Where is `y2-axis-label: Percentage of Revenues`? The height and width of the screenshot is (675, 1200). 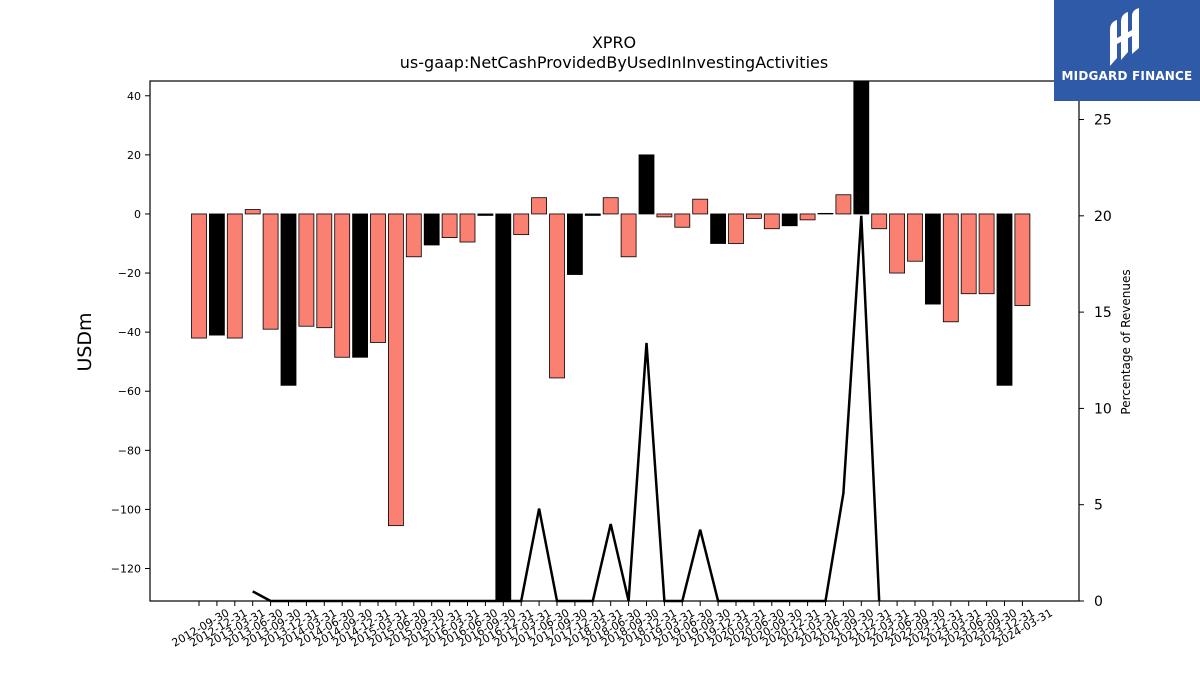
y2-axis-label: Percentage of Revenues is located at coordinates (1126, 341).